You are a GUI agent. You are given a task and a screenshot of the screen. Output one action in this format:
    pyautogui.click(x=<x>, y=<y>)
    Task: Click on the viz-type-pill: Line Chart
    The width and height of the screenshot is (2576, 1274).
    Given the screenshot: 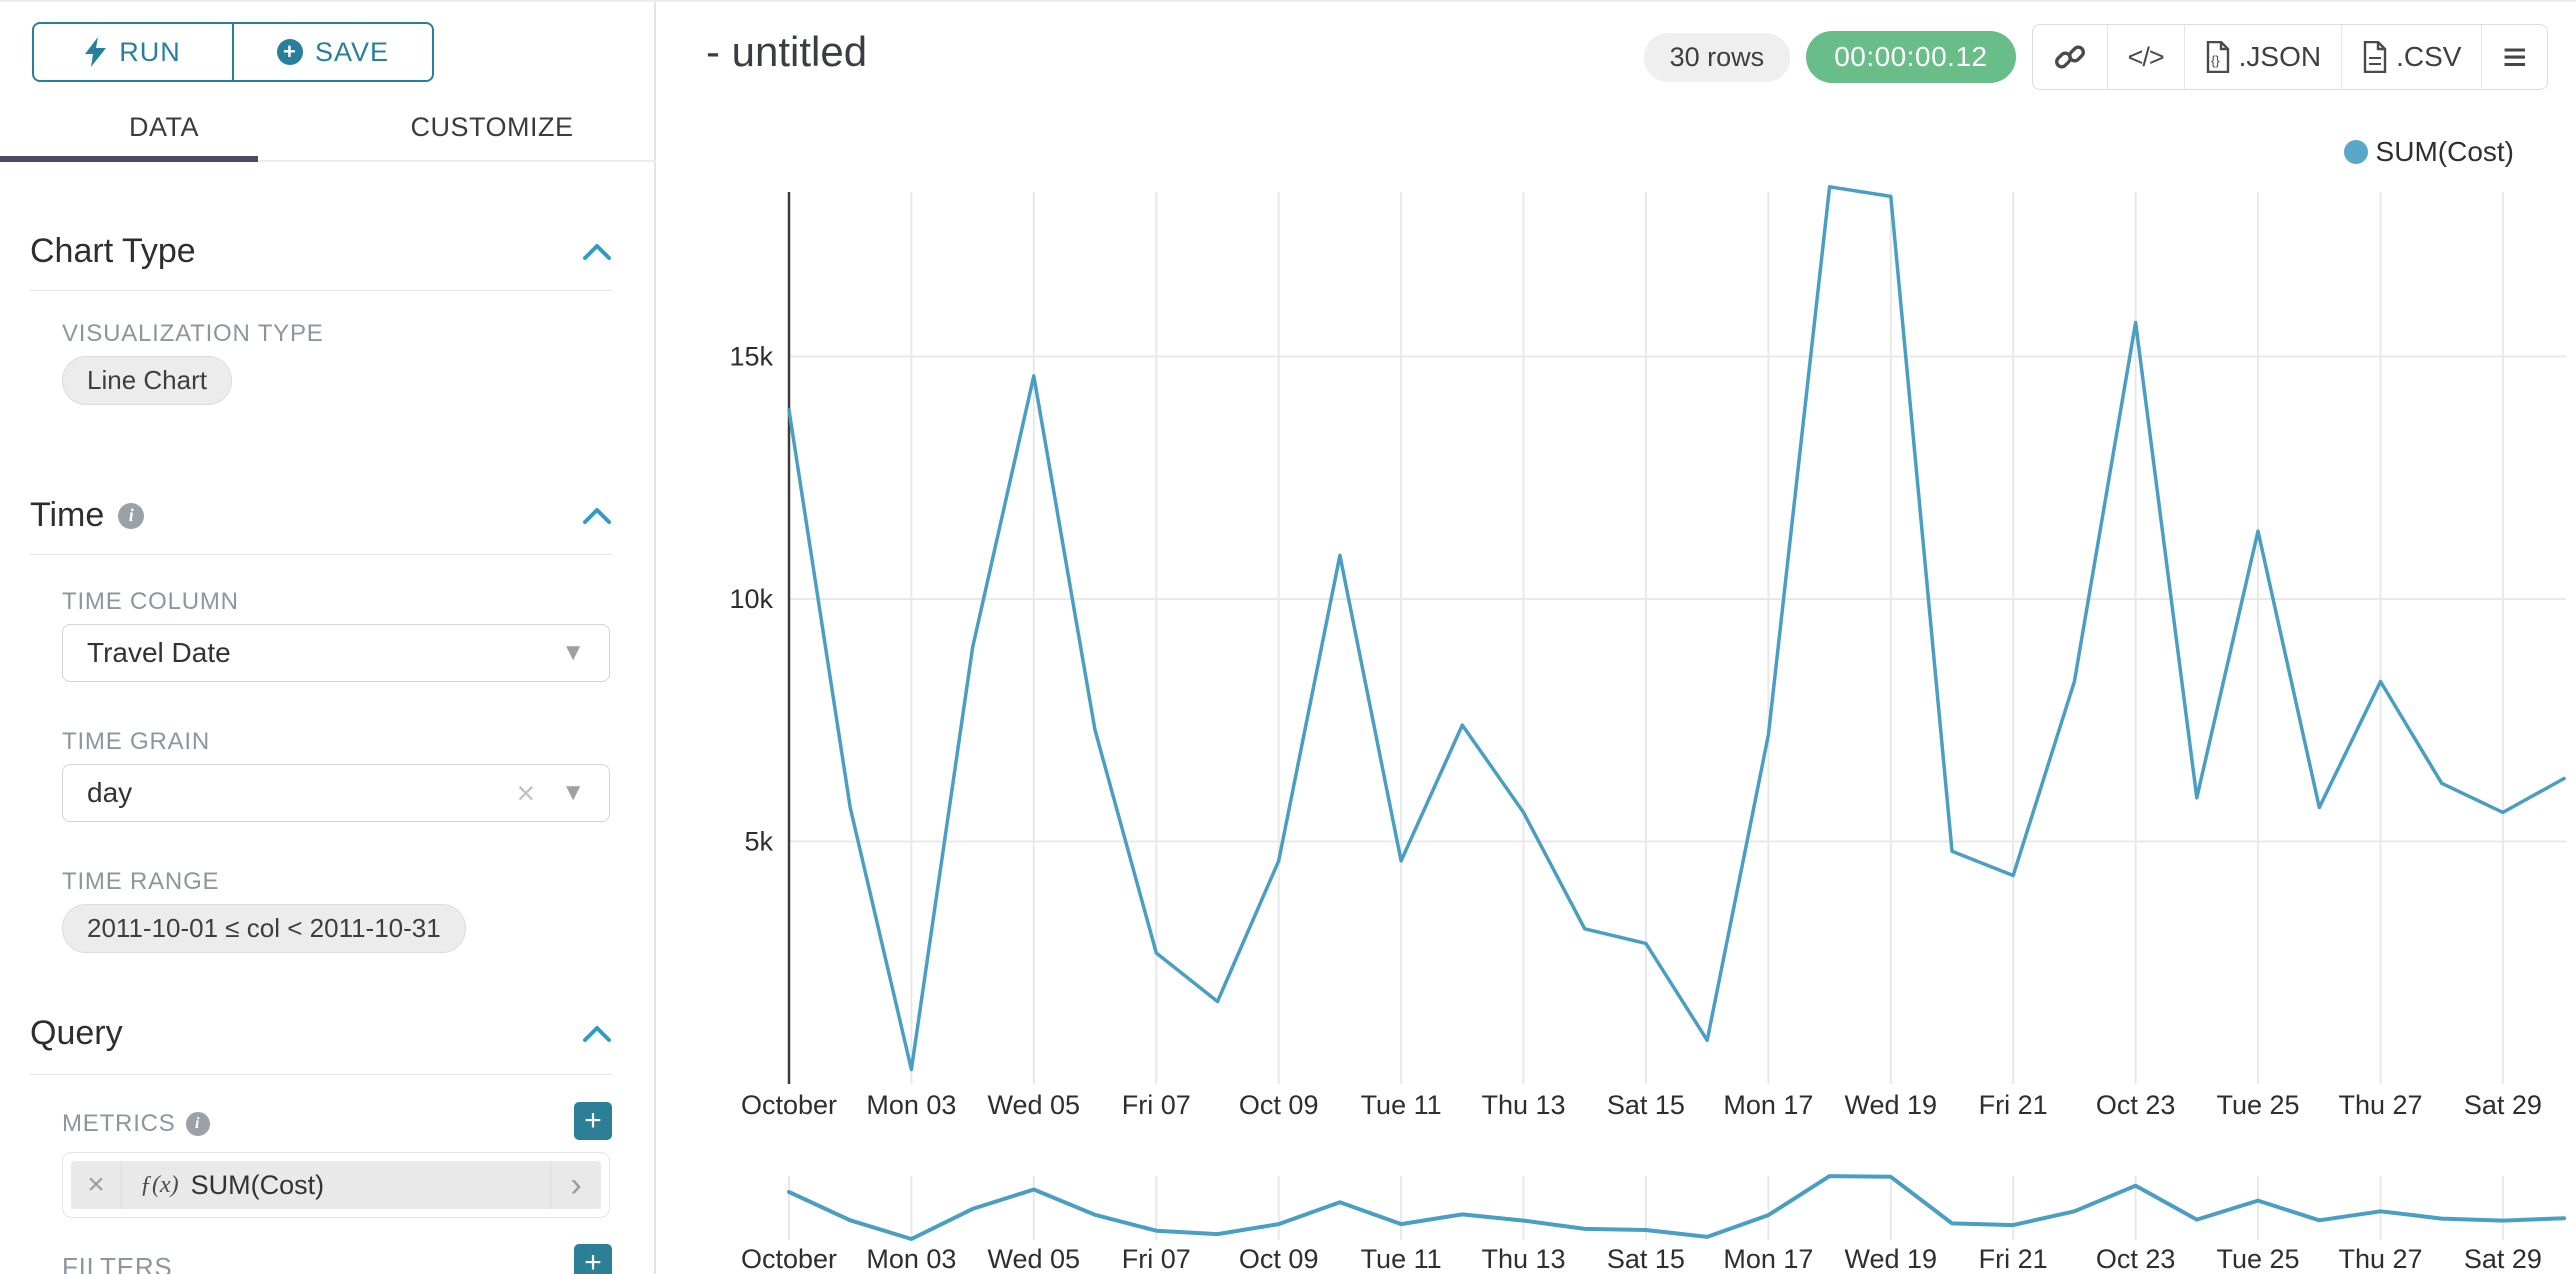 What is the action you would take?
    pyautogui.click(x=147, y=380)
    